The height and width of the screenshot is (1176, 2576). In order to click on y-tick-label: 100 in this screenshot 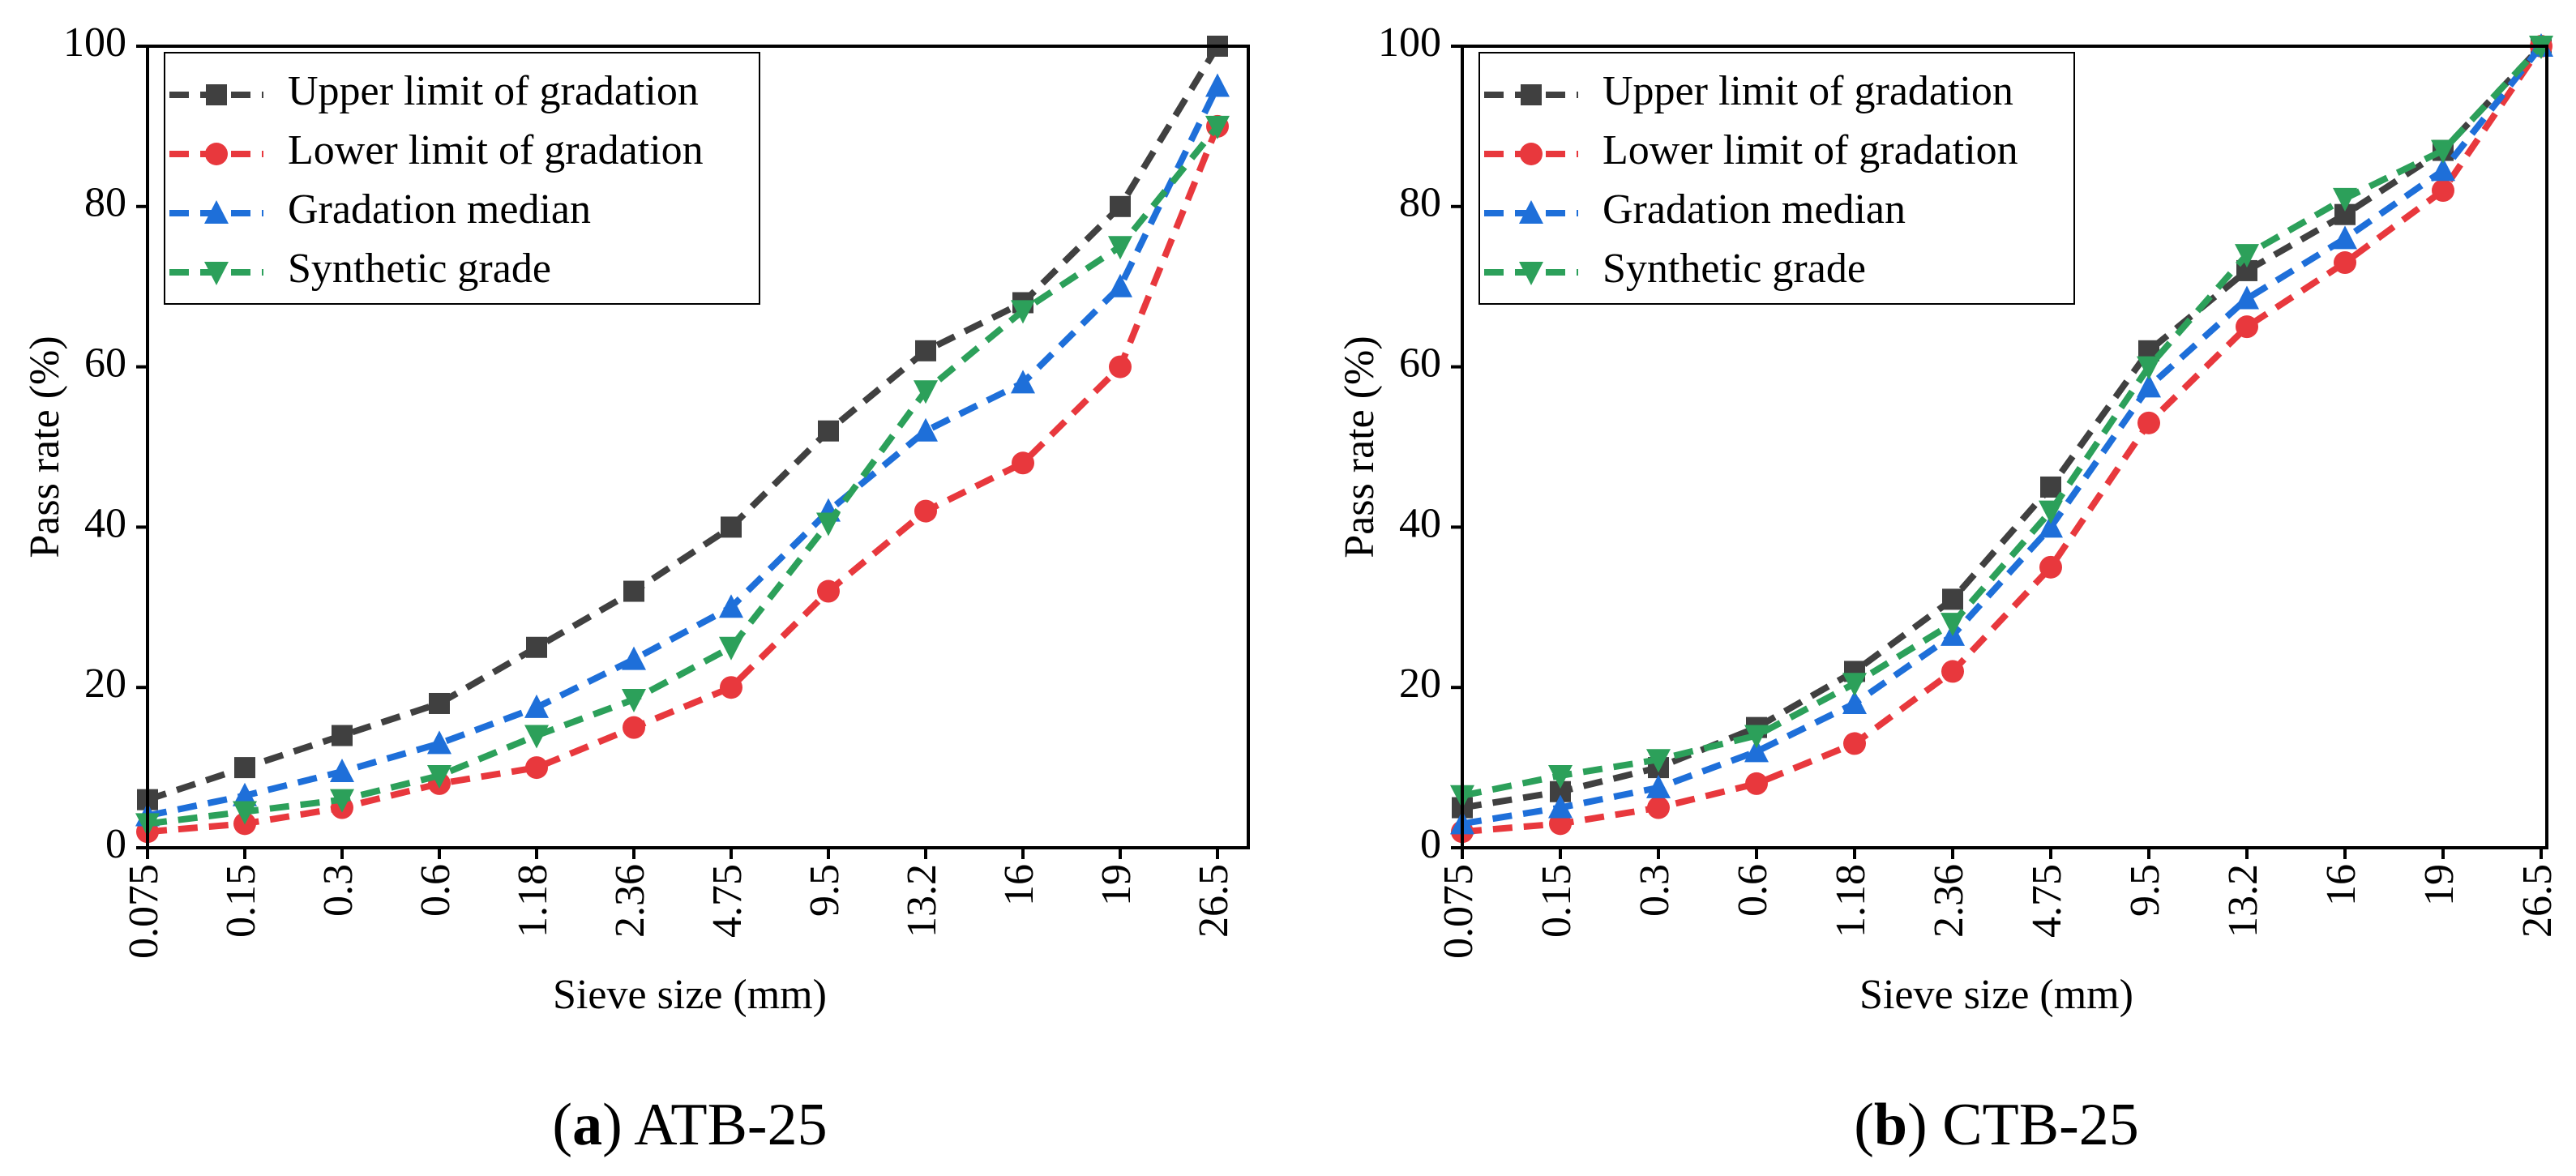, I will do `click(94, 42)`.